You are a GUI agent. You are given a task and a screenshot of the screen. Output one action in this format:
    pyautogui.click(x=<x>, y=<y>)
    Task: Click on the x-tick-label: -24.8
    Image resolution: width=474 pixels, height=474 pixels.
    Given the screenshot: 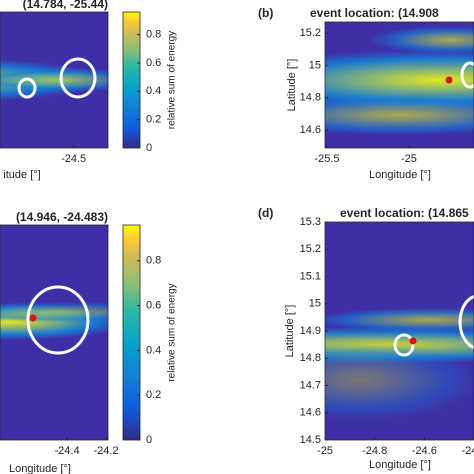 What is the action you would take?
    pyautogui.click(x=374, y=451)
    